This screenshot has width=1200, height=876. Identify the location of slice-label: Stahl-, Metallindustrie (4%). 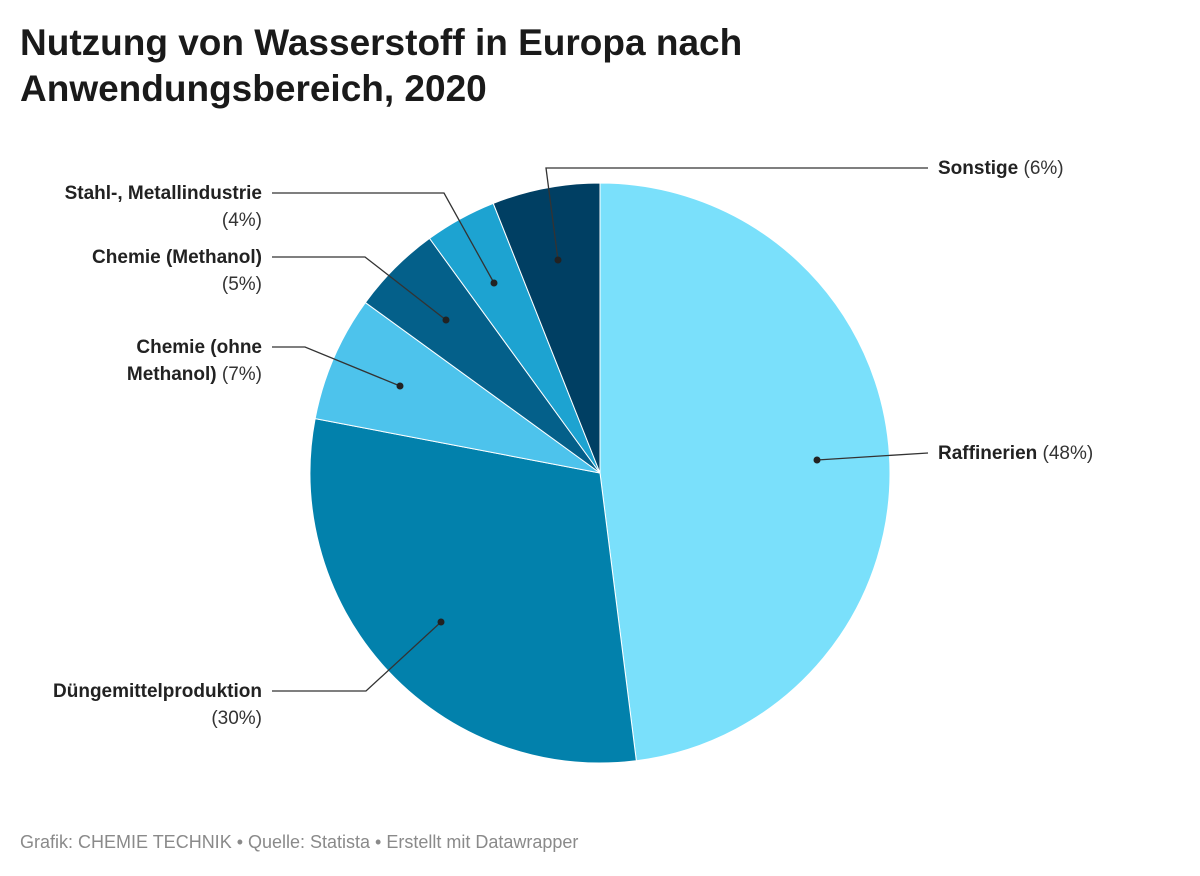
(163, 207).